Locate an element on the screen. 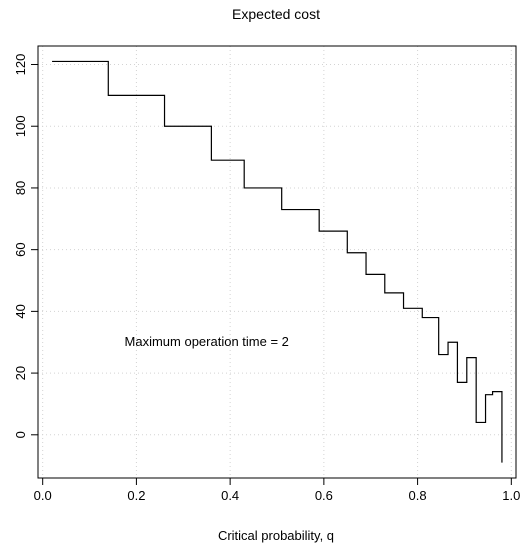 The width and height of the screenshot is (524, 555). x-tick-label: 0.6 is located at coordinates (324, 495).